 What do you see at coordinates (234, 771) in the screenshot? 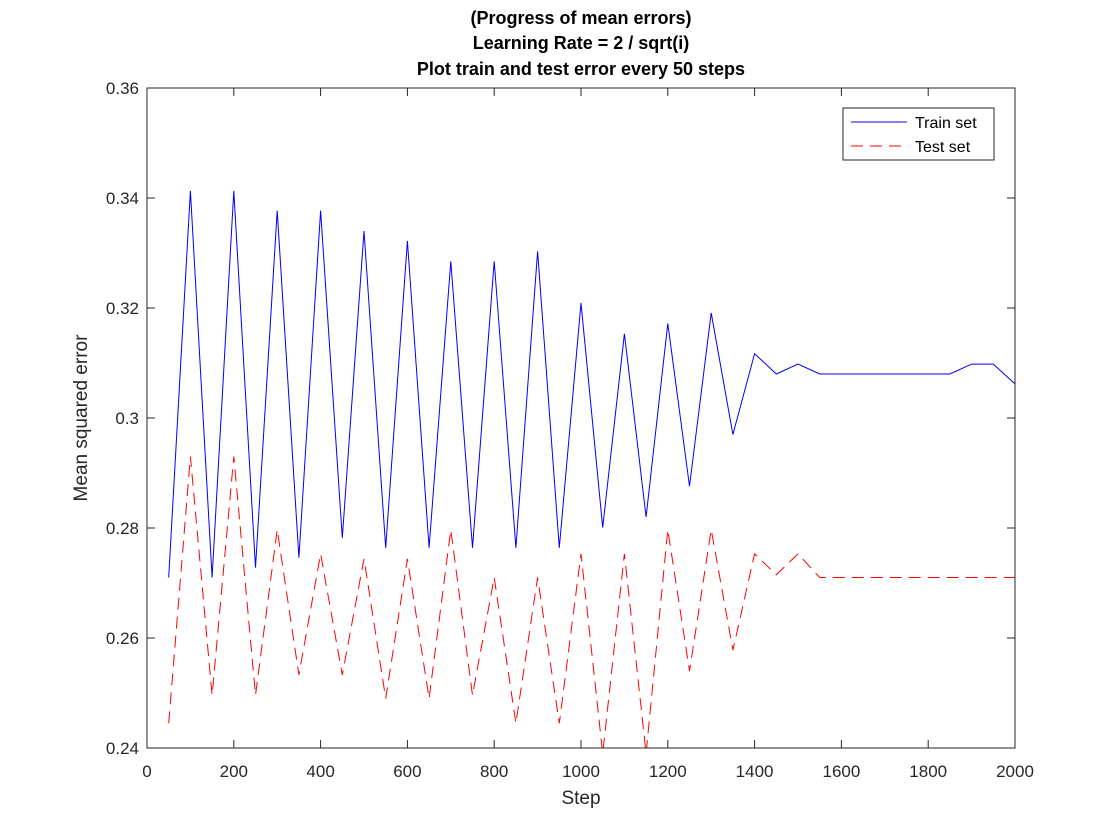
I see `x-tick-label: 200` at bounding box center [234, 771].